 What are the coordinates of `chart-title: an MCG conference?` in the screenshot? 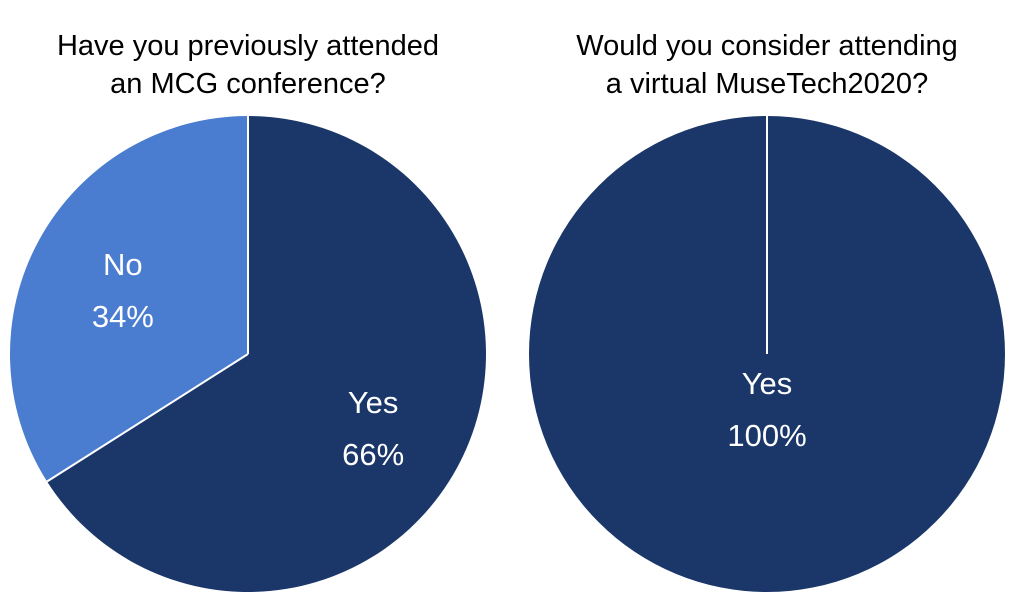 It's located at (248, 84).